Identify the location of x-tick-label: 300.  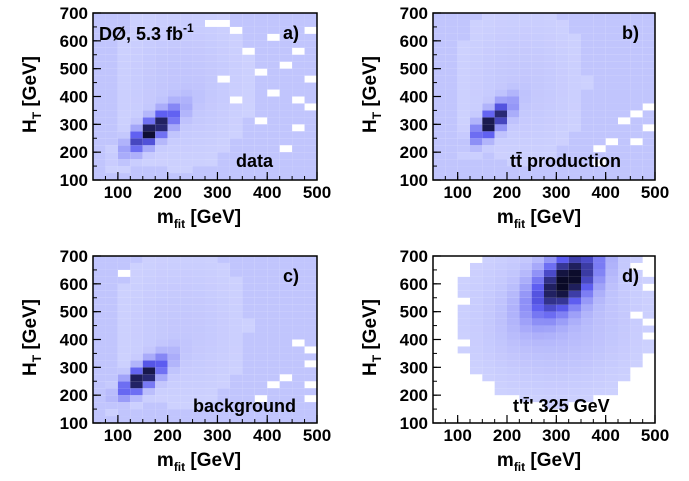
(556, 192).